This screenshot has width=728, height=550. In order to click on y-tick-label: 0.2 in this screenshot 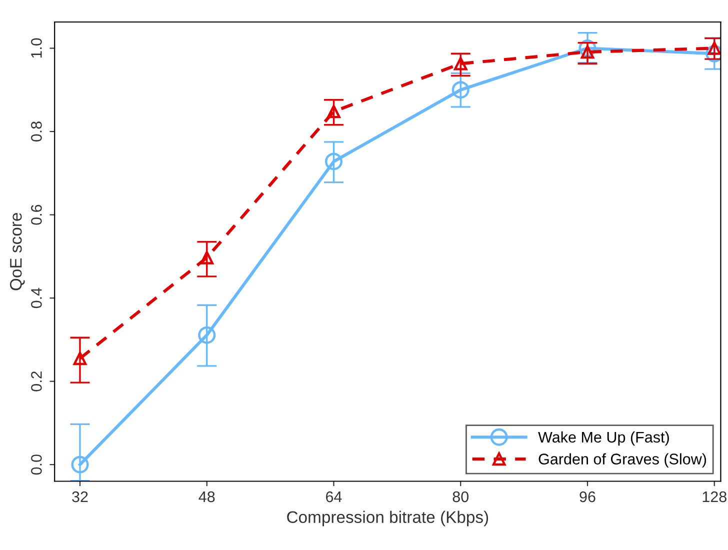, I will do `click(36, 381)`.